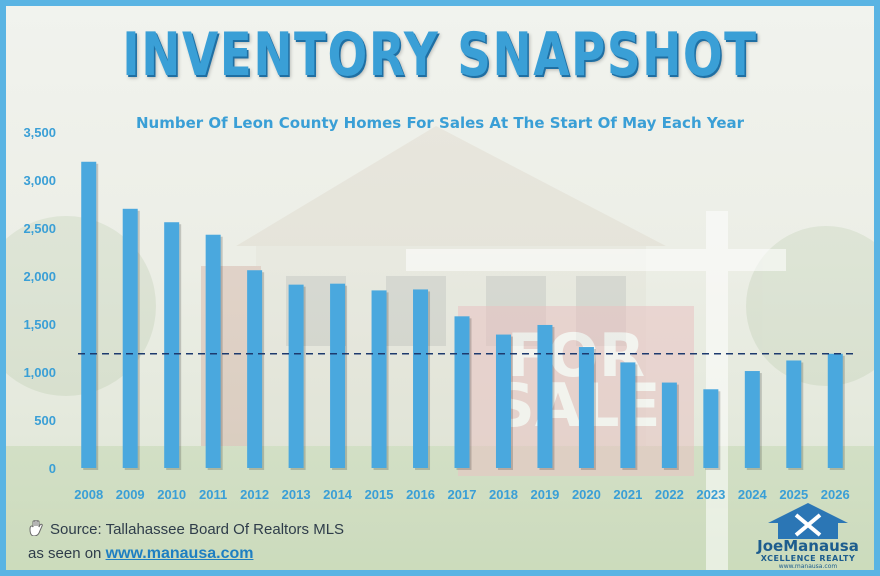  I want to click on x-tick-label: 2024, so click(753, 494).